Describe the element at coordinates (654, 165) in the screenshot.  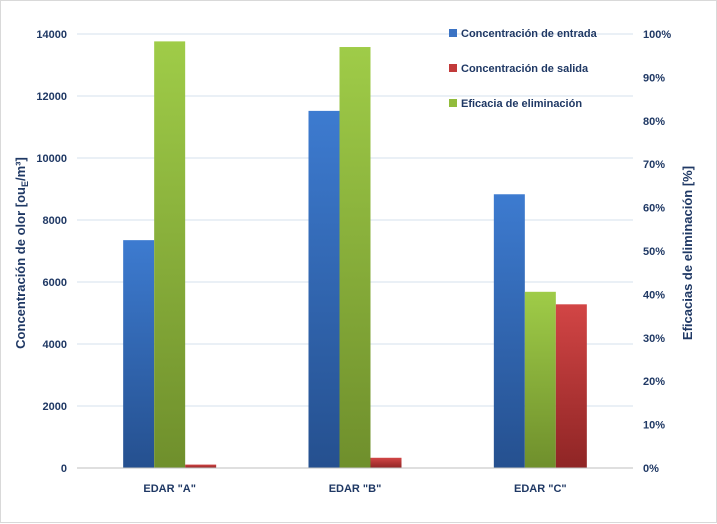
I see `right-axis-tick-label: 70%` at that location.